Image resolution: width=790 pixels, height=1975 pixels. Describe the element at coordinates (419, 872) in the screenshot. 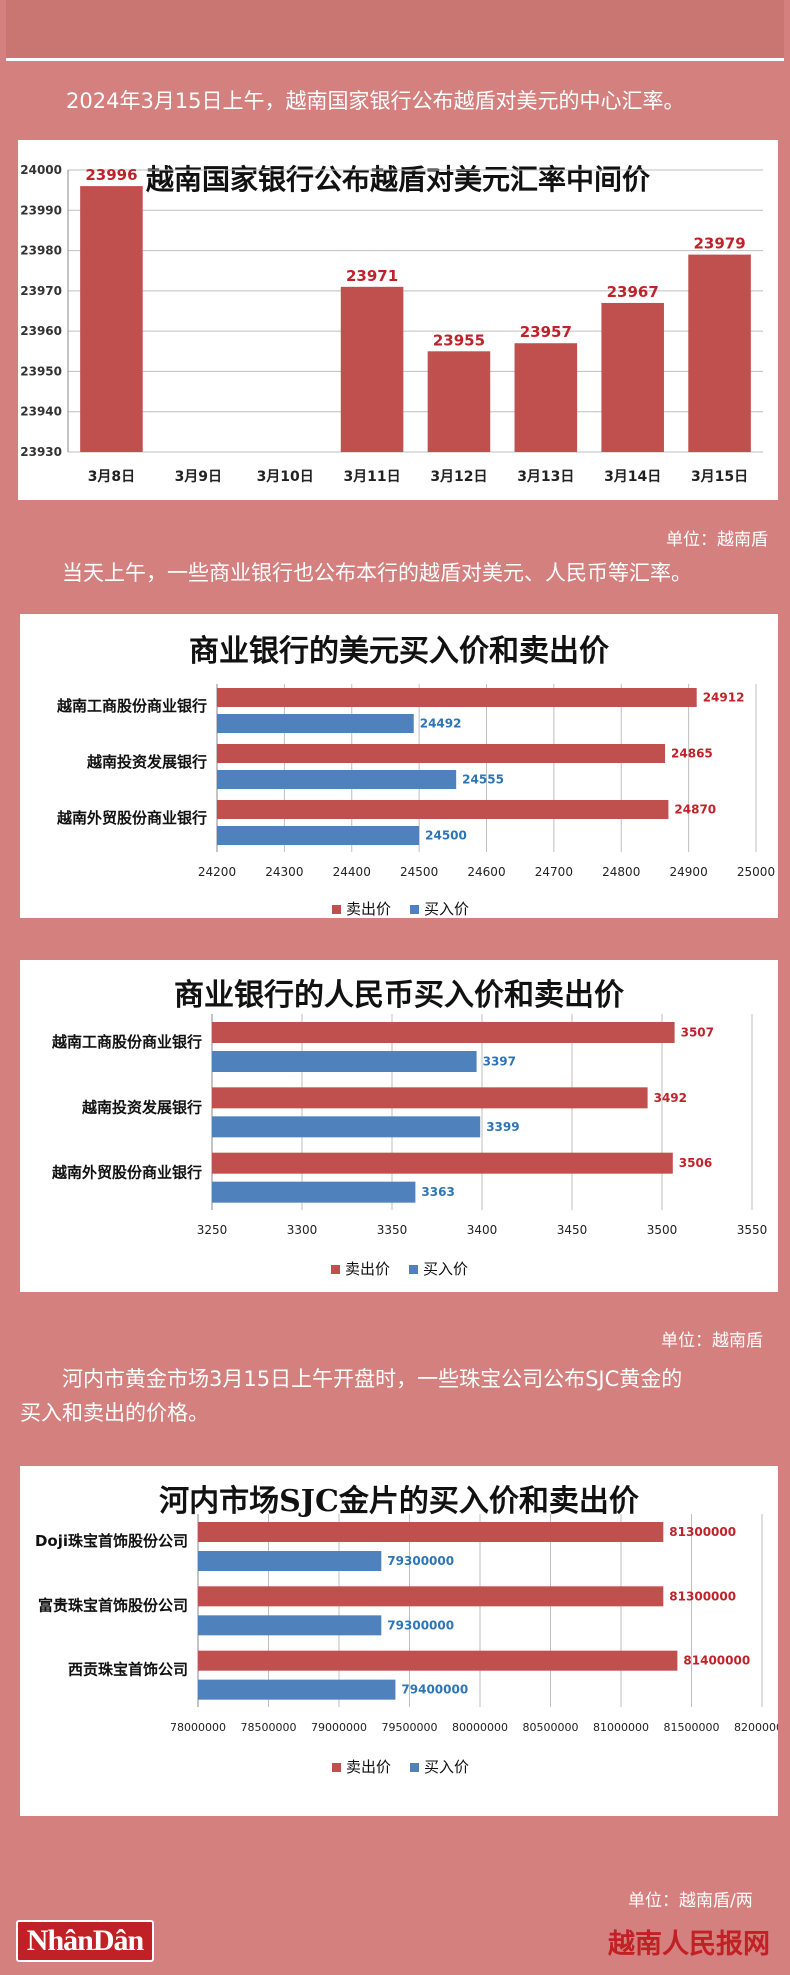

I see `x-tick-label: 24500` at that location.